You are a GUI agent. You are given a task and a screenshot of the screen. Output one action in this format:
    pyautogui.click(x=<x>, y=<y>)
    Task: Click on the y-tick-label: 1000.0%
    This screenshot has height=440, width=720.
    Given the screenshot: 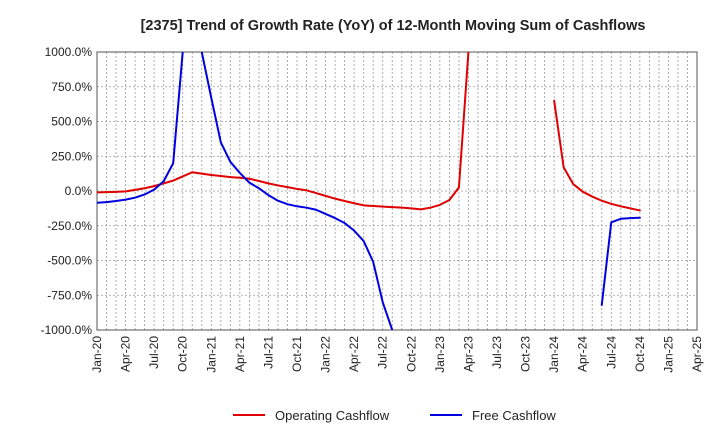 What is the action you would take?
    pyautogui.click(x=69, y=52)
    